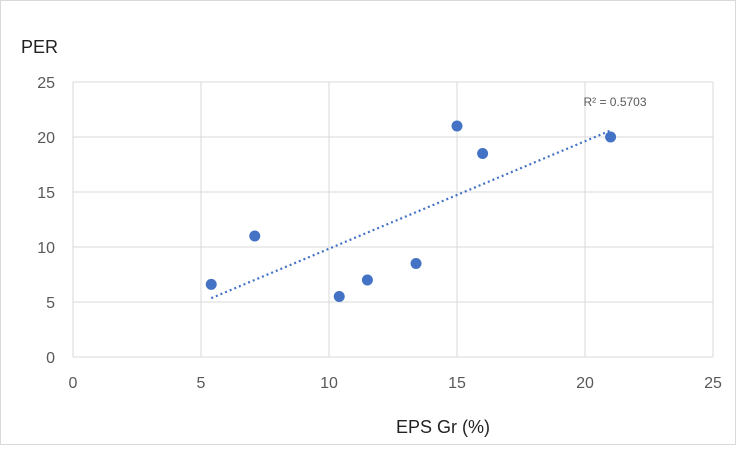 The height and width of the screenshot is (449, 736). What do you see at coordinates (46, 83) in the screenshot?
I see `y-tick-label: 25` at bounding box center [46, 83].